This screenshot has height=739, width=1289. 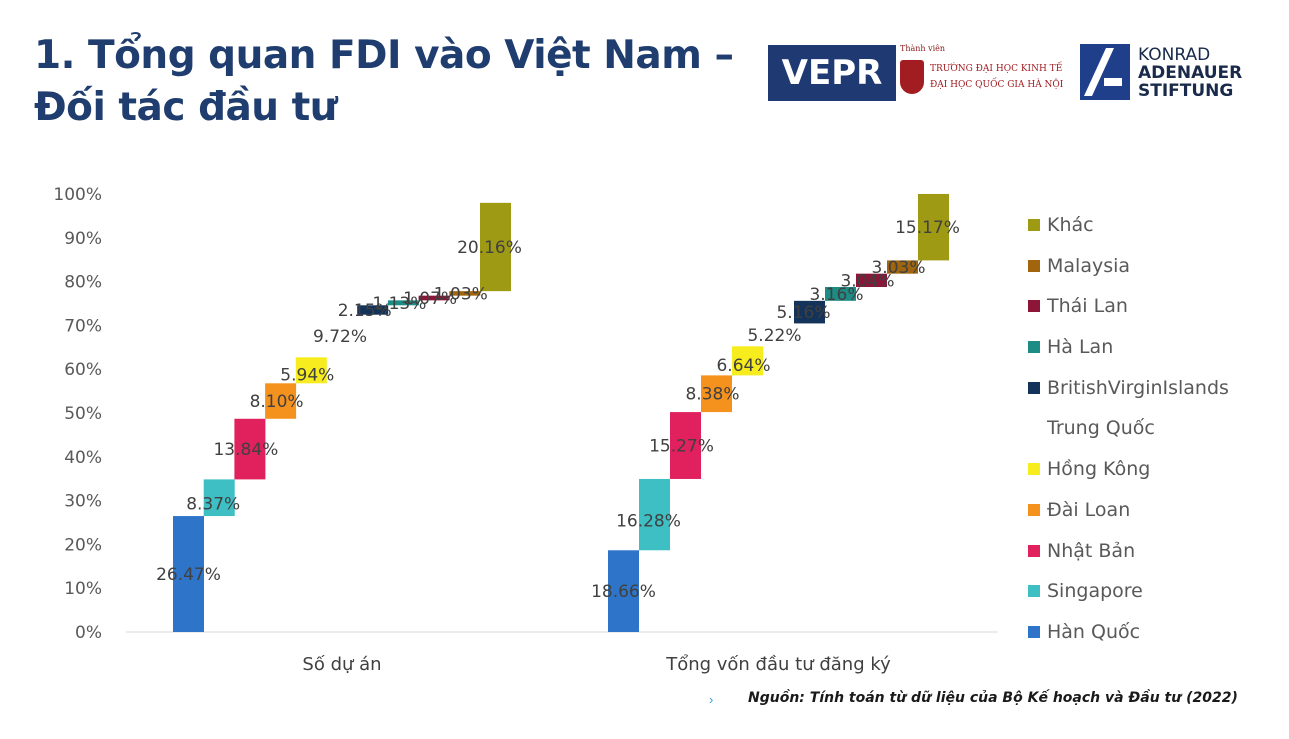 I want to click on y-tick-label: 0%, so click(x=88, y=633).